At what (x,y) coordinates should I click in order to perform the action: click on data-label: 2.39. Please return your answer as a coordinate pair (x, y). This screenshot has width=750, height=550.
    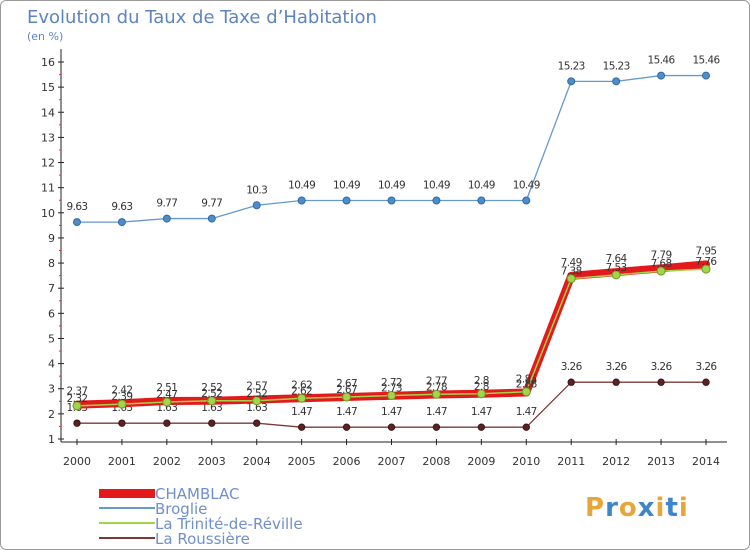
    Looking at the image, I should click on (121, 397).